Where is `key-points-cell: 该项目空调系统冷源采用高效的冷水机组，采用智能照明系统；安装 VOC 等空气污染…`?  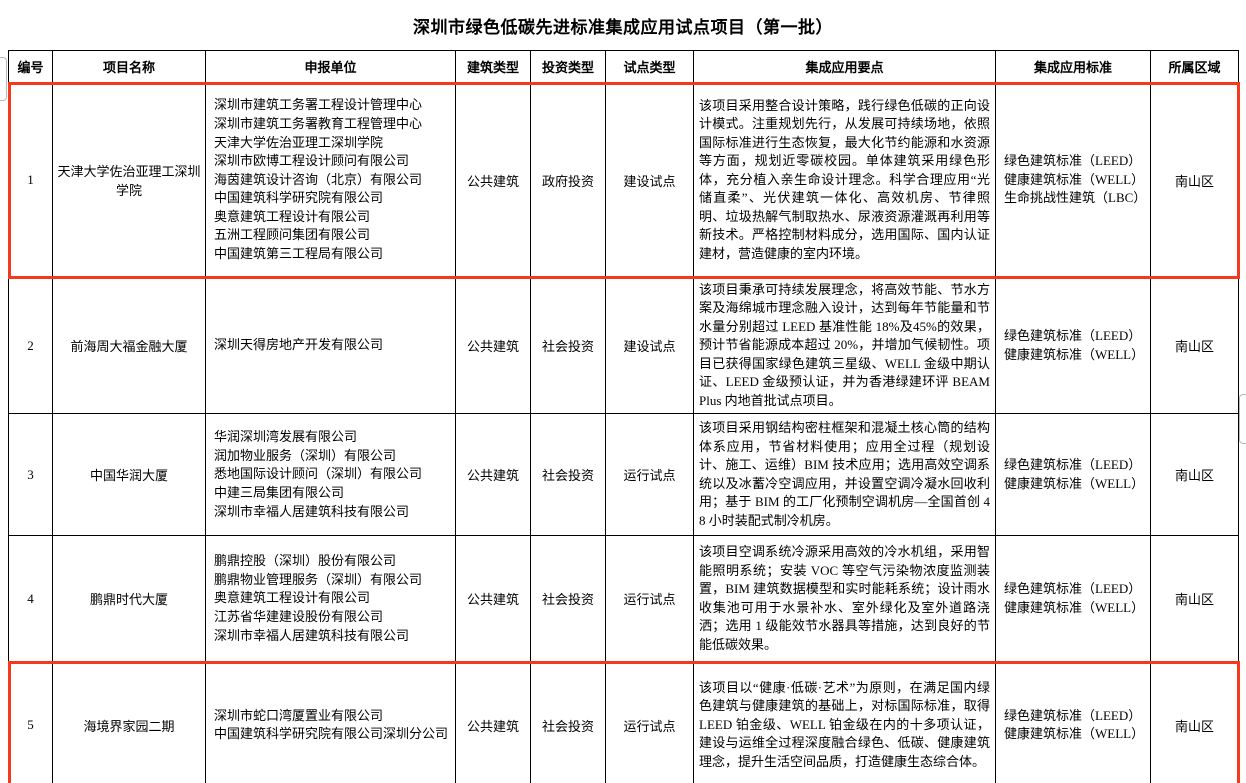
key-points-cell: 该项目空调系统冷源采用高效的冷水机组，采用智能照明系统；安装 VOC 等空气污染… is located at coordinates (844, 599).